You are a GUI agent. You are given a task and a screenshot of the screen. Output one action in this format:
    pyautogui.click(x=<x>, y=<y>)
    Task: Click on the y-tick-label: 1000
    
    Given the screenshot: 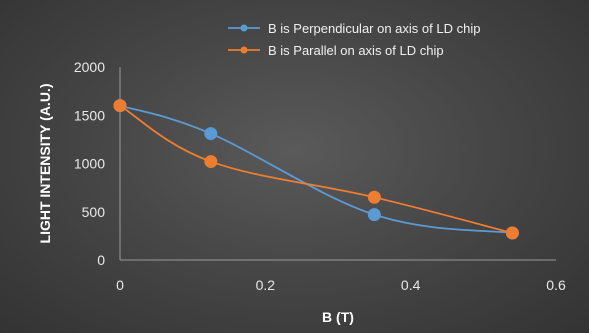 What is the action you would take?
    pyautogui.click(x=89, y=164)
    